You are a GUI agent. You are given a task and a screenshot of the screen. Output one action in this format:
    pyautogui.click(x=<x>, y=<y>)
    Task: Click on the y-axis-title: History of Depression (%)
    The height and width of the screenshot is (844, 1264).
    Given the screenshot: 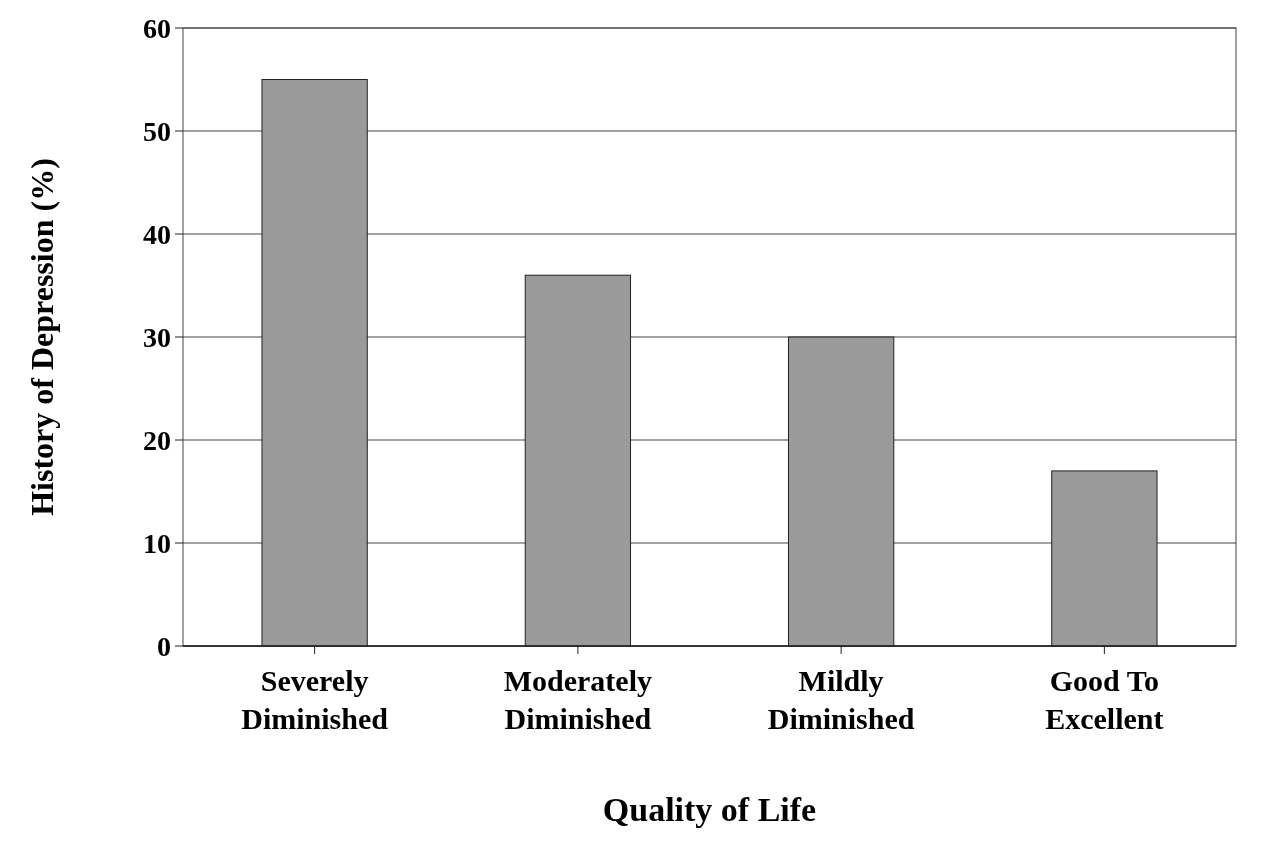 What is the action you would take?
    pyautogui.click(x=42, y=337)
    